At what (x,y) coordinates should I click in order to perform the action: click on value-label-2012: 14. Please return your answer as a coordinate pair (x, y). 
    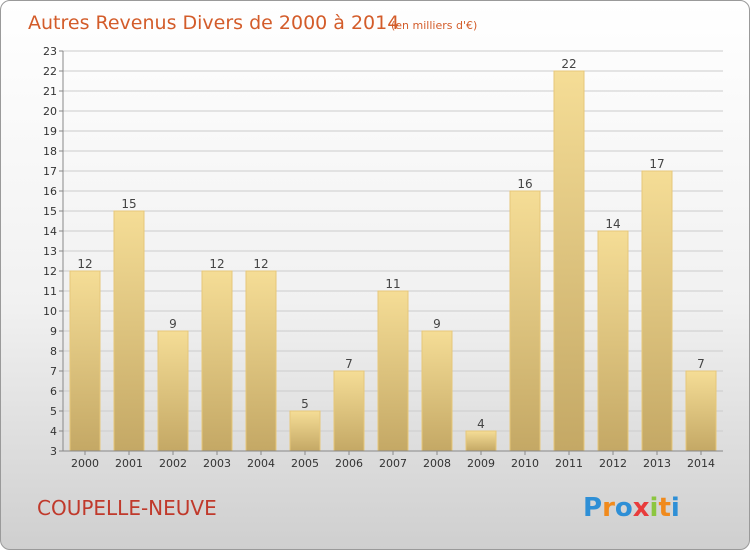
    Looking at the image, I should click on (612, 224).